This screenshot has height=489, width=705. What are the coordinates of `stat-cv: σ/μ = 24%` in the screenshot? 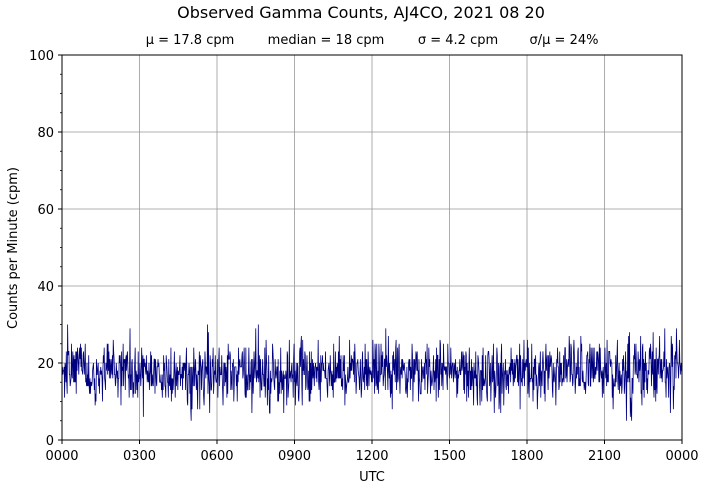 It's located at (564, 40).